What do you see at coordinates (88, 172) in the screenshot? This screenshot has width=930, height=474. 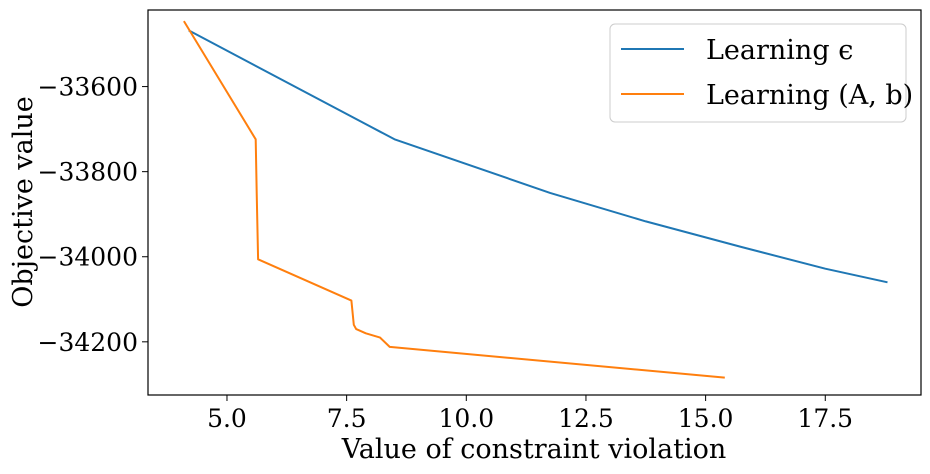 I see `y-tick-label: −33800` at bounding box center [88, 172].